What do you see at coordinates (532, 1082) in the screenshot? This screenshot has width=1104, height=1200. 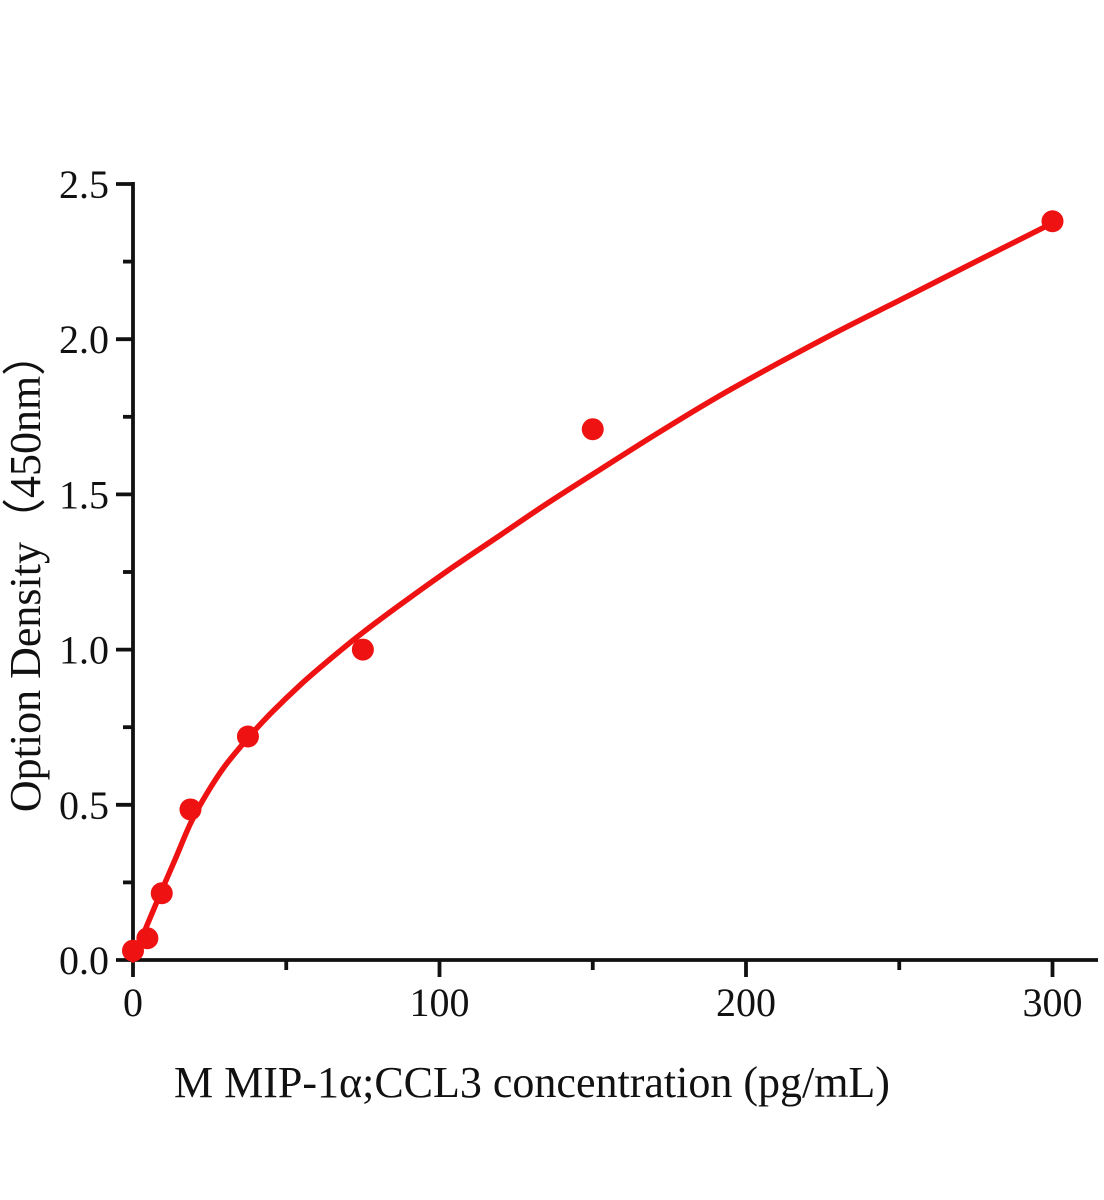 I see `x-axis-title: M MIP-1α;CCL3 concentration (pg/mL)` at bounding box center [532, 1082].